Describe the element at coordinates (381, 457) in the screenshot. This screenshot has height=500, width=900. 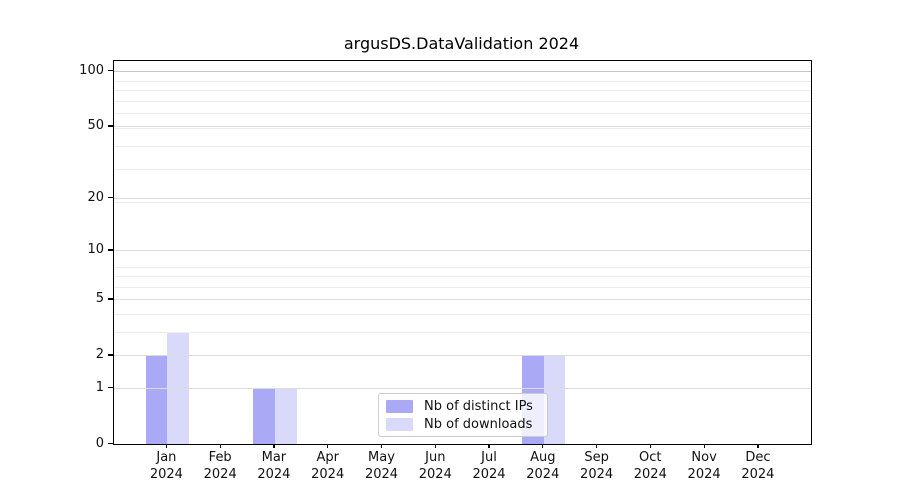
I see `x-tick-month: May` at that location.